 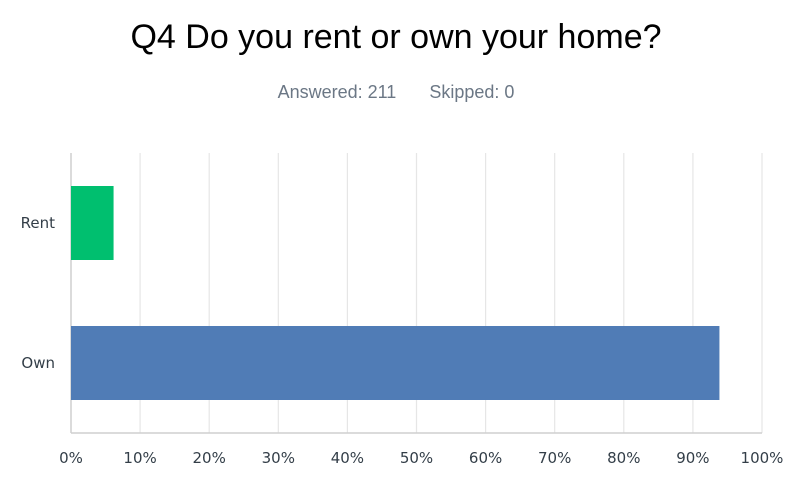 I want to click on x-tick-label: 40%, so click(x=347, y=458).